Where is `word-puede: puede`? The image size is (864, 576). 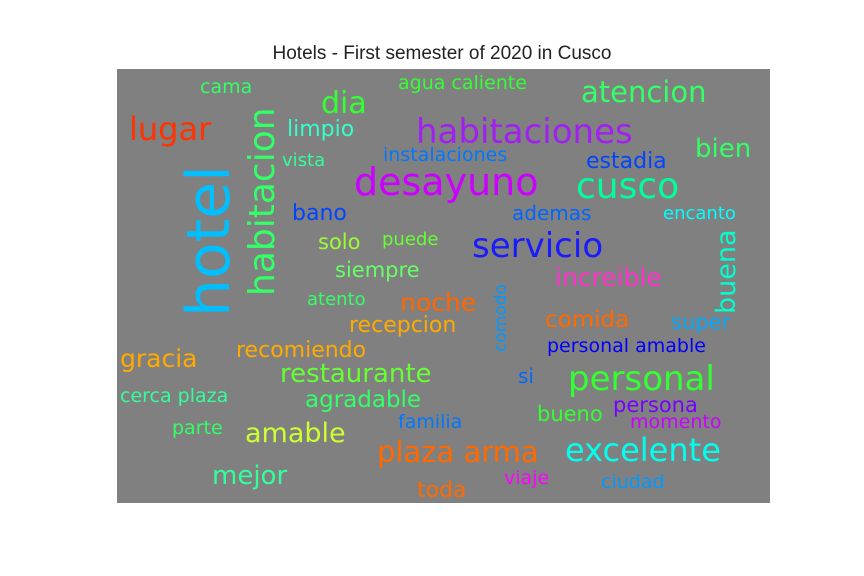
word-puede: puede is located at coordinates (410, 239).